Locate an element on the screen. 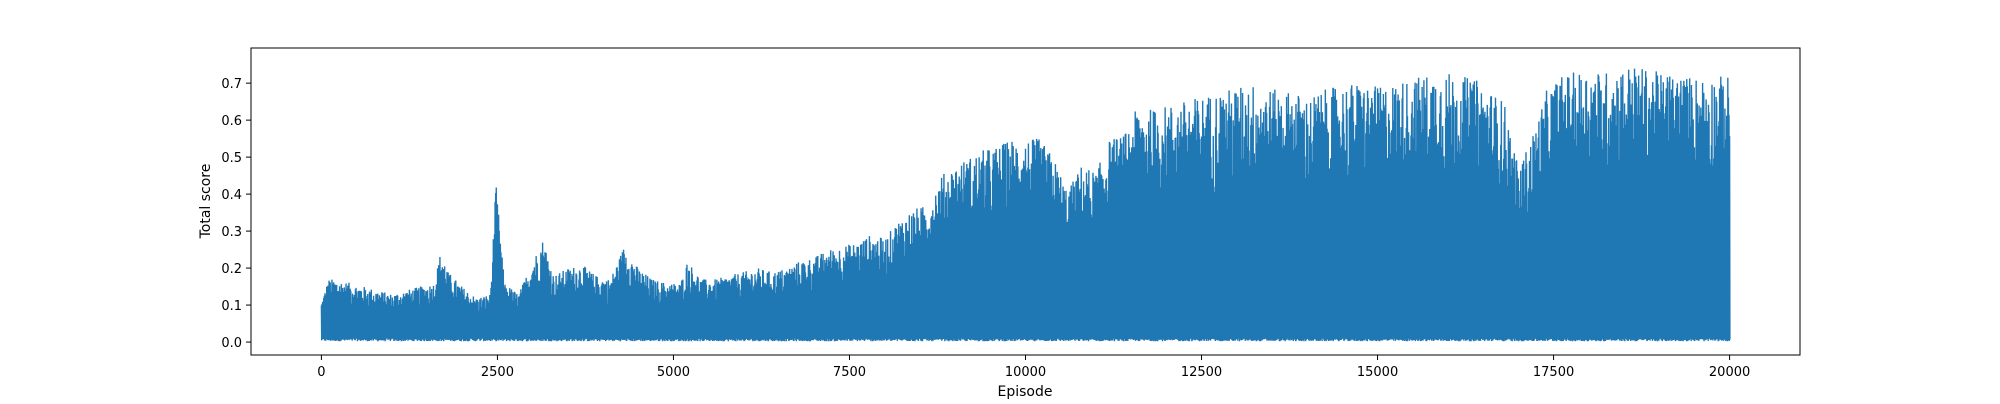 This screenshot has width=2000, height=404. y-axis: 0.0 0.1 0.2 0.3 0.4 0.5 0.6 0.7 is located at coordinates (236, 214).